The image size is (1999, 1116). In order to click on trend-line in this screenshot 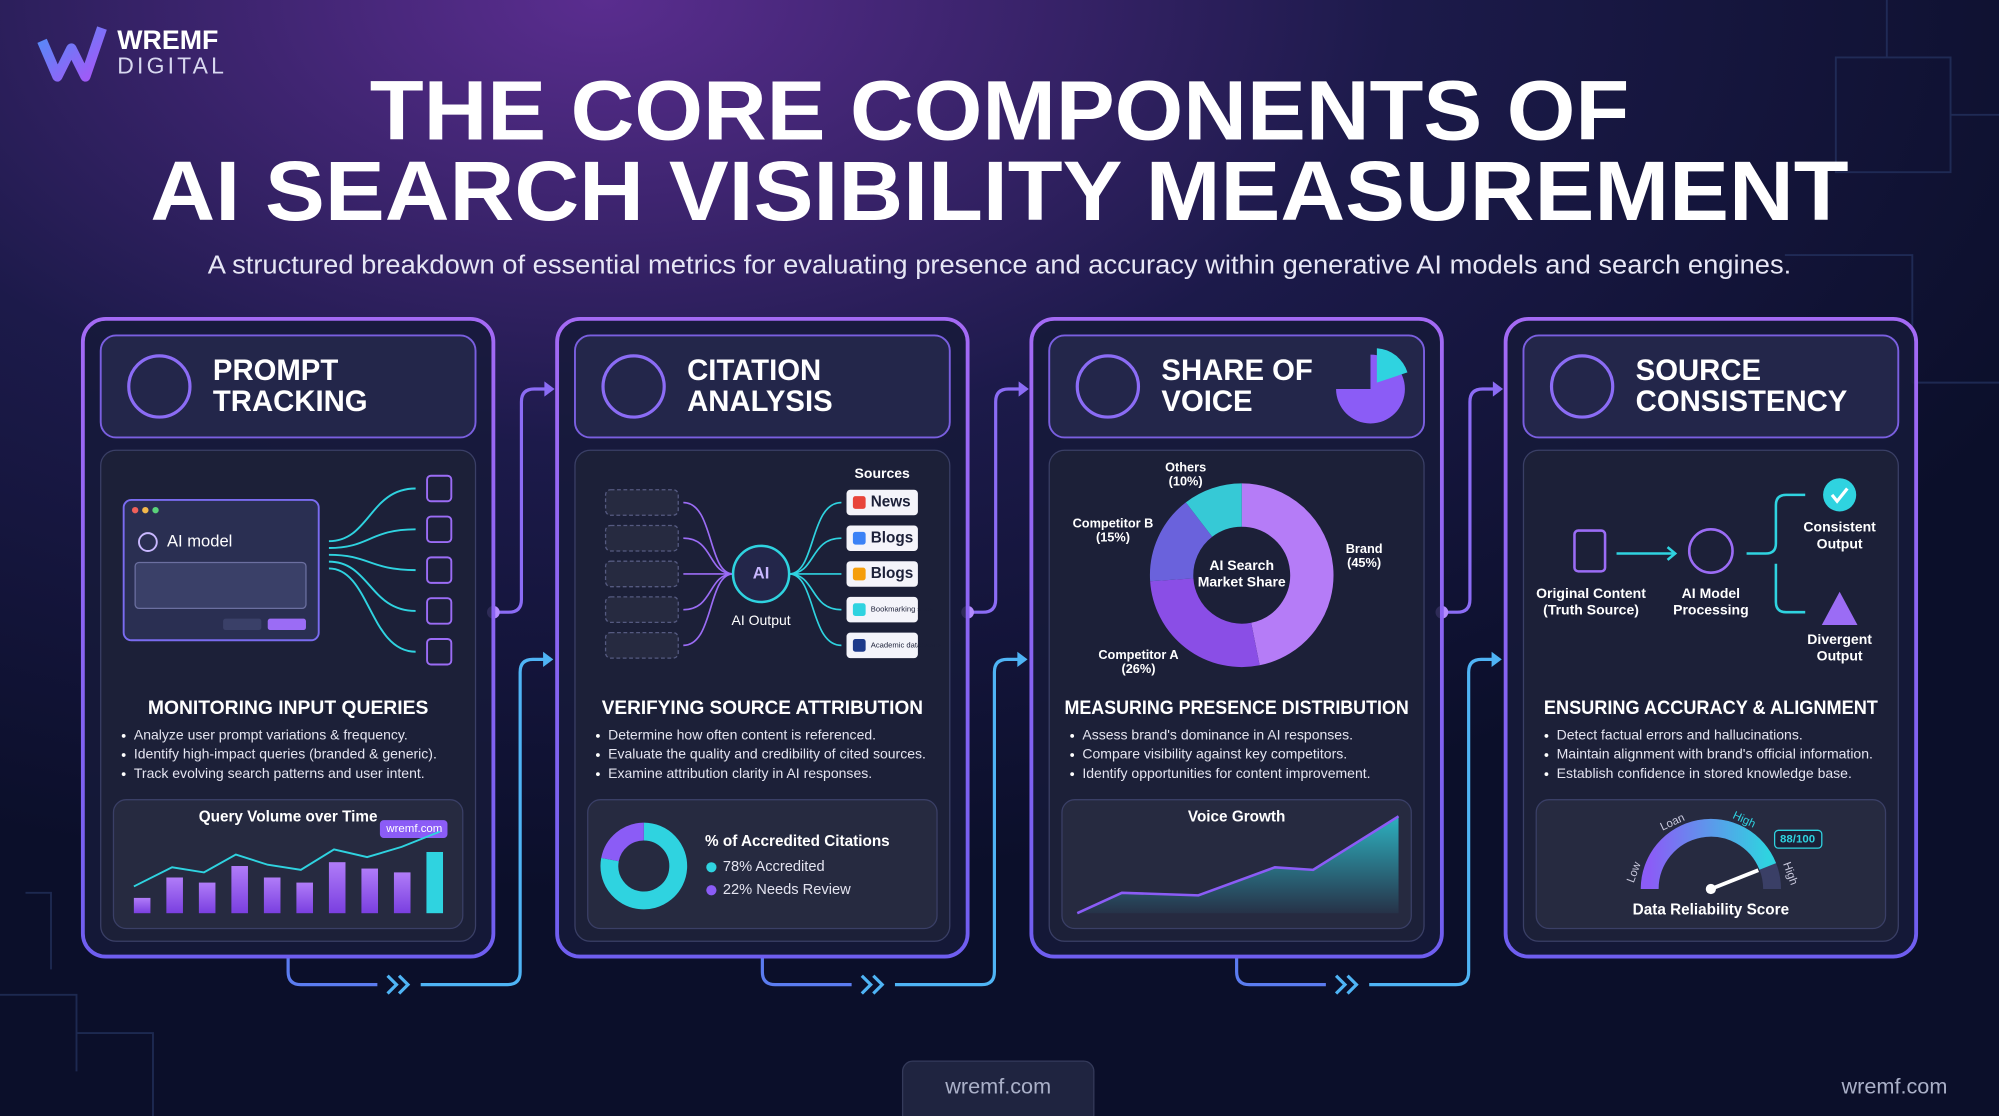, I will do `click(1238, 865)`.